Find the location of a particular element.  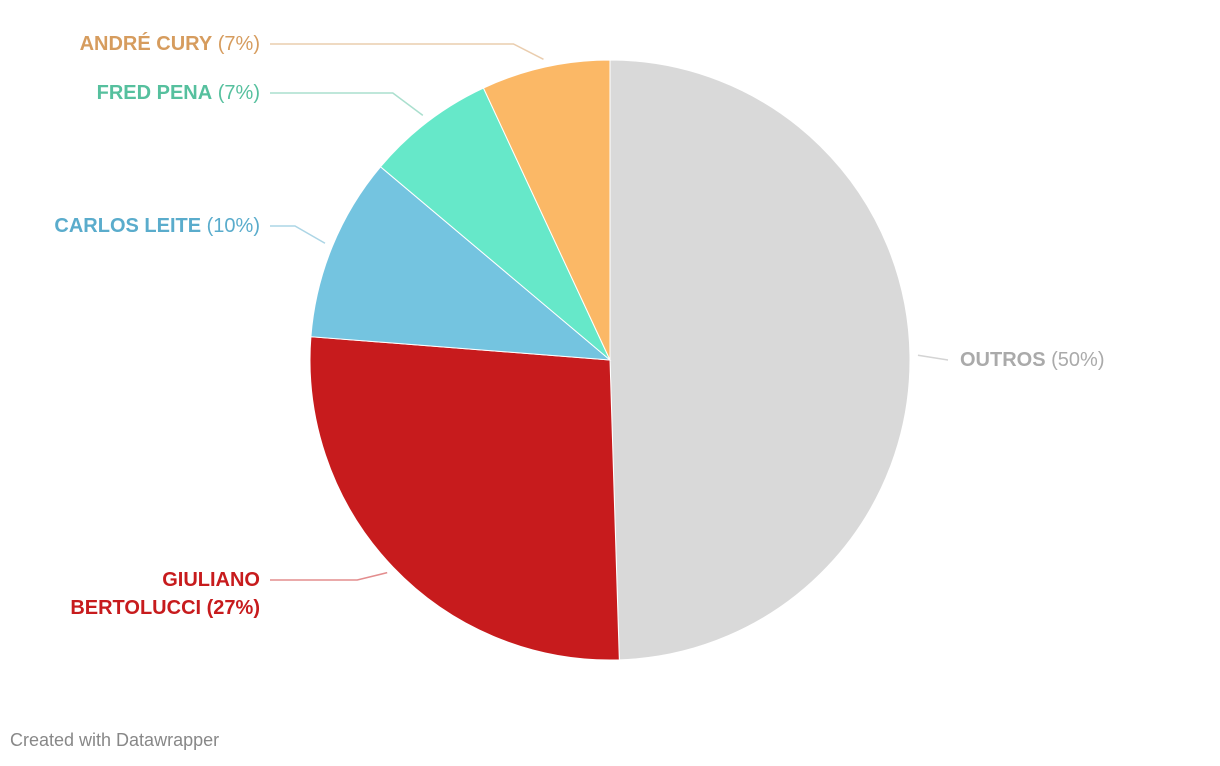

slice-label: FRED PENA (7%) is located at coordinates (130, 93).